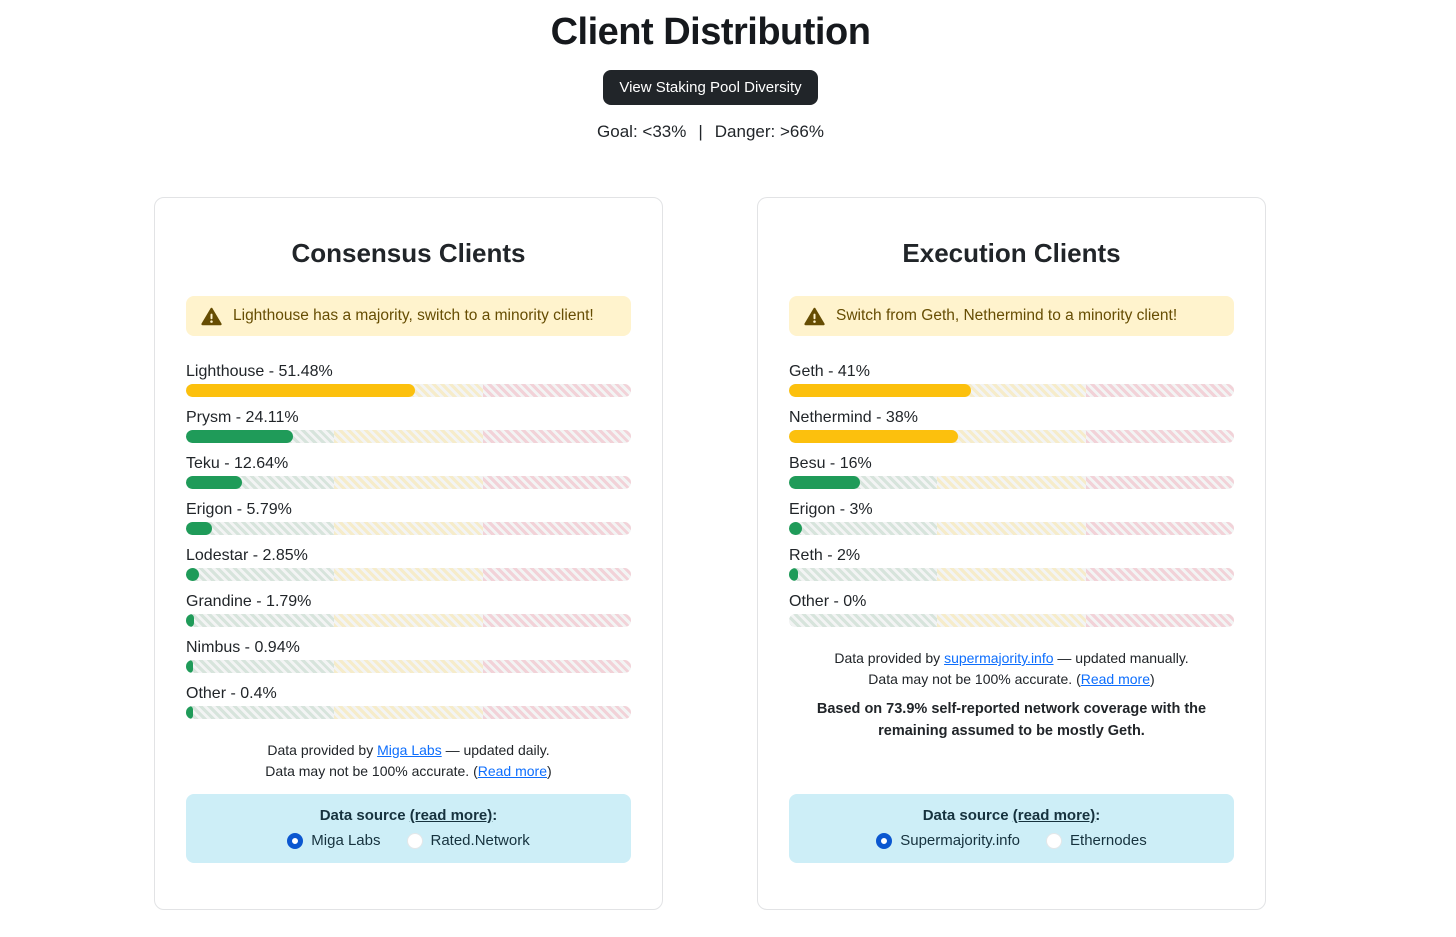  What do you see at coordinates (408, 253) in the screenshot?
I see `card-title: Consensus Clients` at bounding box center [408, 253].